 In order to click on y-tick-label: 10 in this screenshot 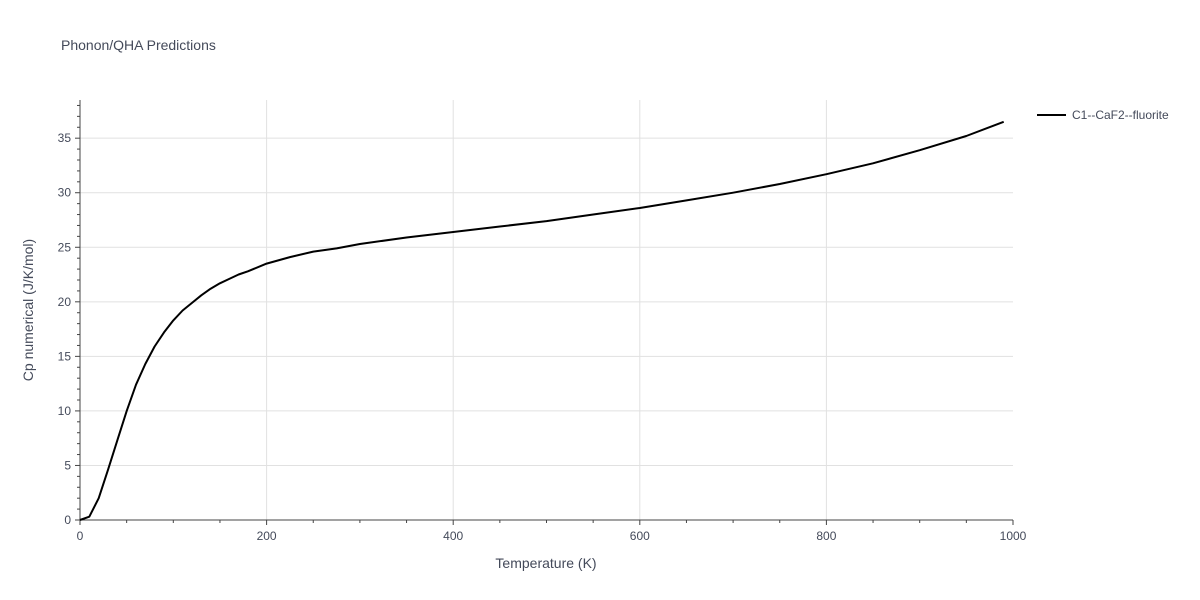, I will do `click(65, 411)`.